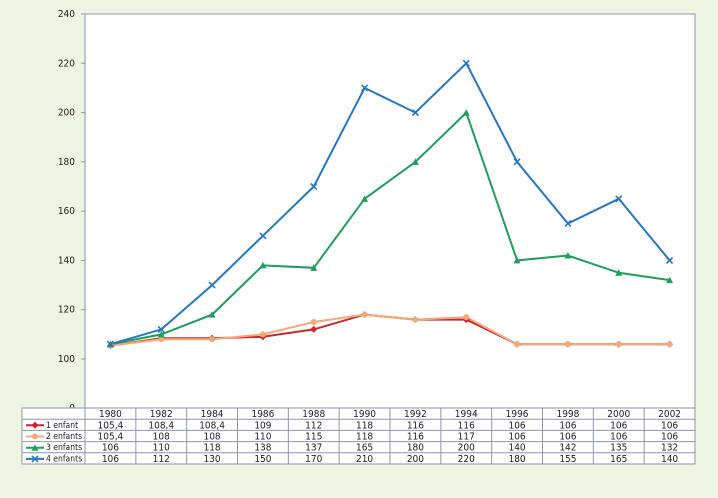  I want to click on table-cell: 155, so click(567, 459).